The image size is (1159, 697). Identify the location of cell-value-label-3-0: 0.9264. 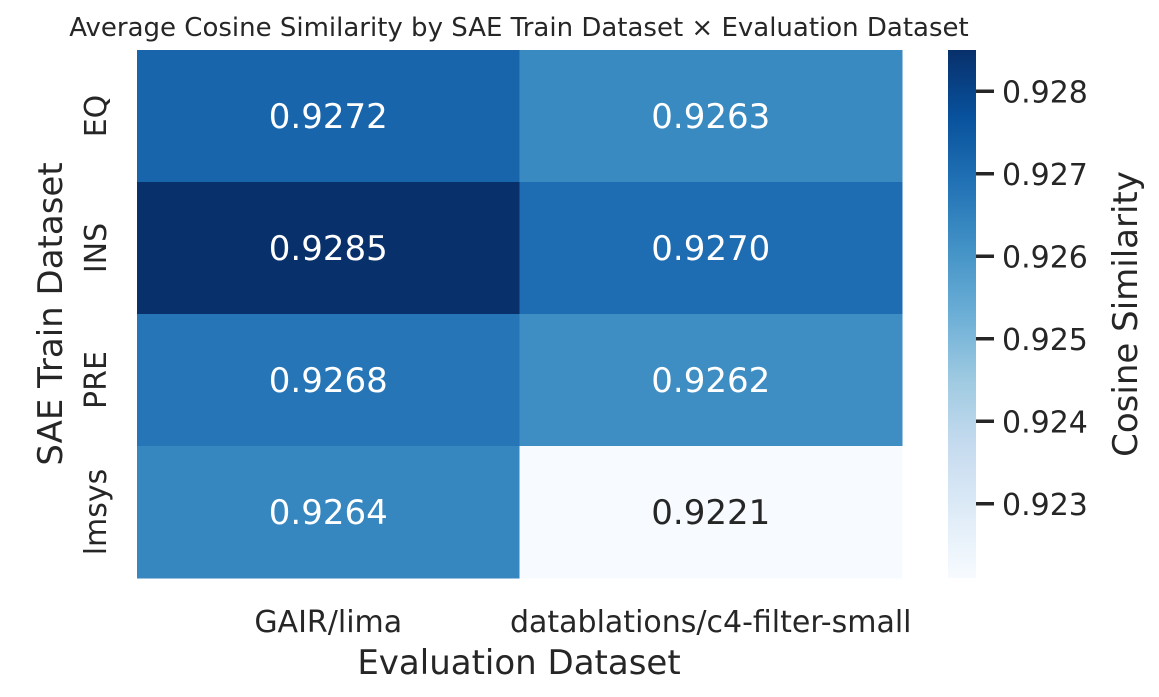
(328, 513).